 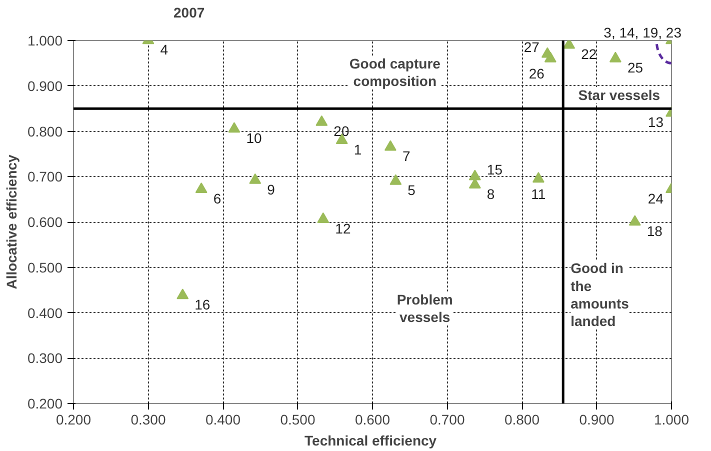 I want to click on annotation: 5, so click(x=412, y=190).